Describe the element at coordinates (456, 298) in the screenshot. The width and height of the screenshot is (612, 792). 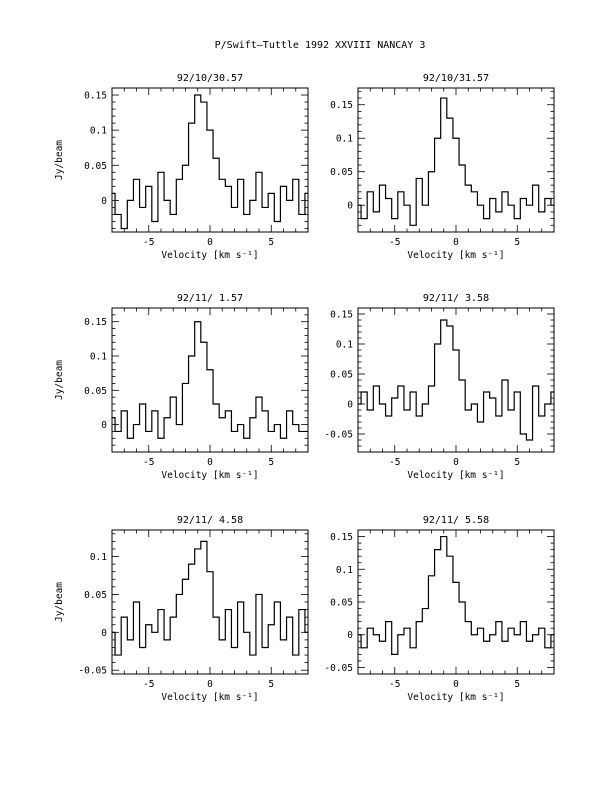
I see `panel-title: 92/11/ 3.58` at that location.